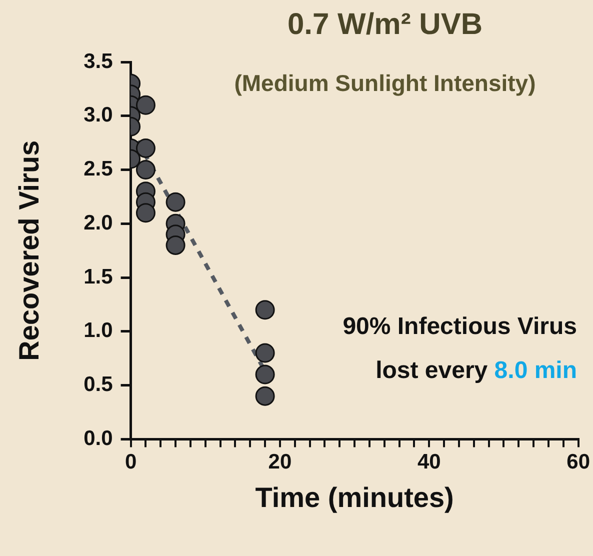 Image resolution: width=593 pixels, height=556 pixels. Describe the element at coordinates (29, 250) in the screenshot. I see `y-axis-title: Recovered Virus` at that location.